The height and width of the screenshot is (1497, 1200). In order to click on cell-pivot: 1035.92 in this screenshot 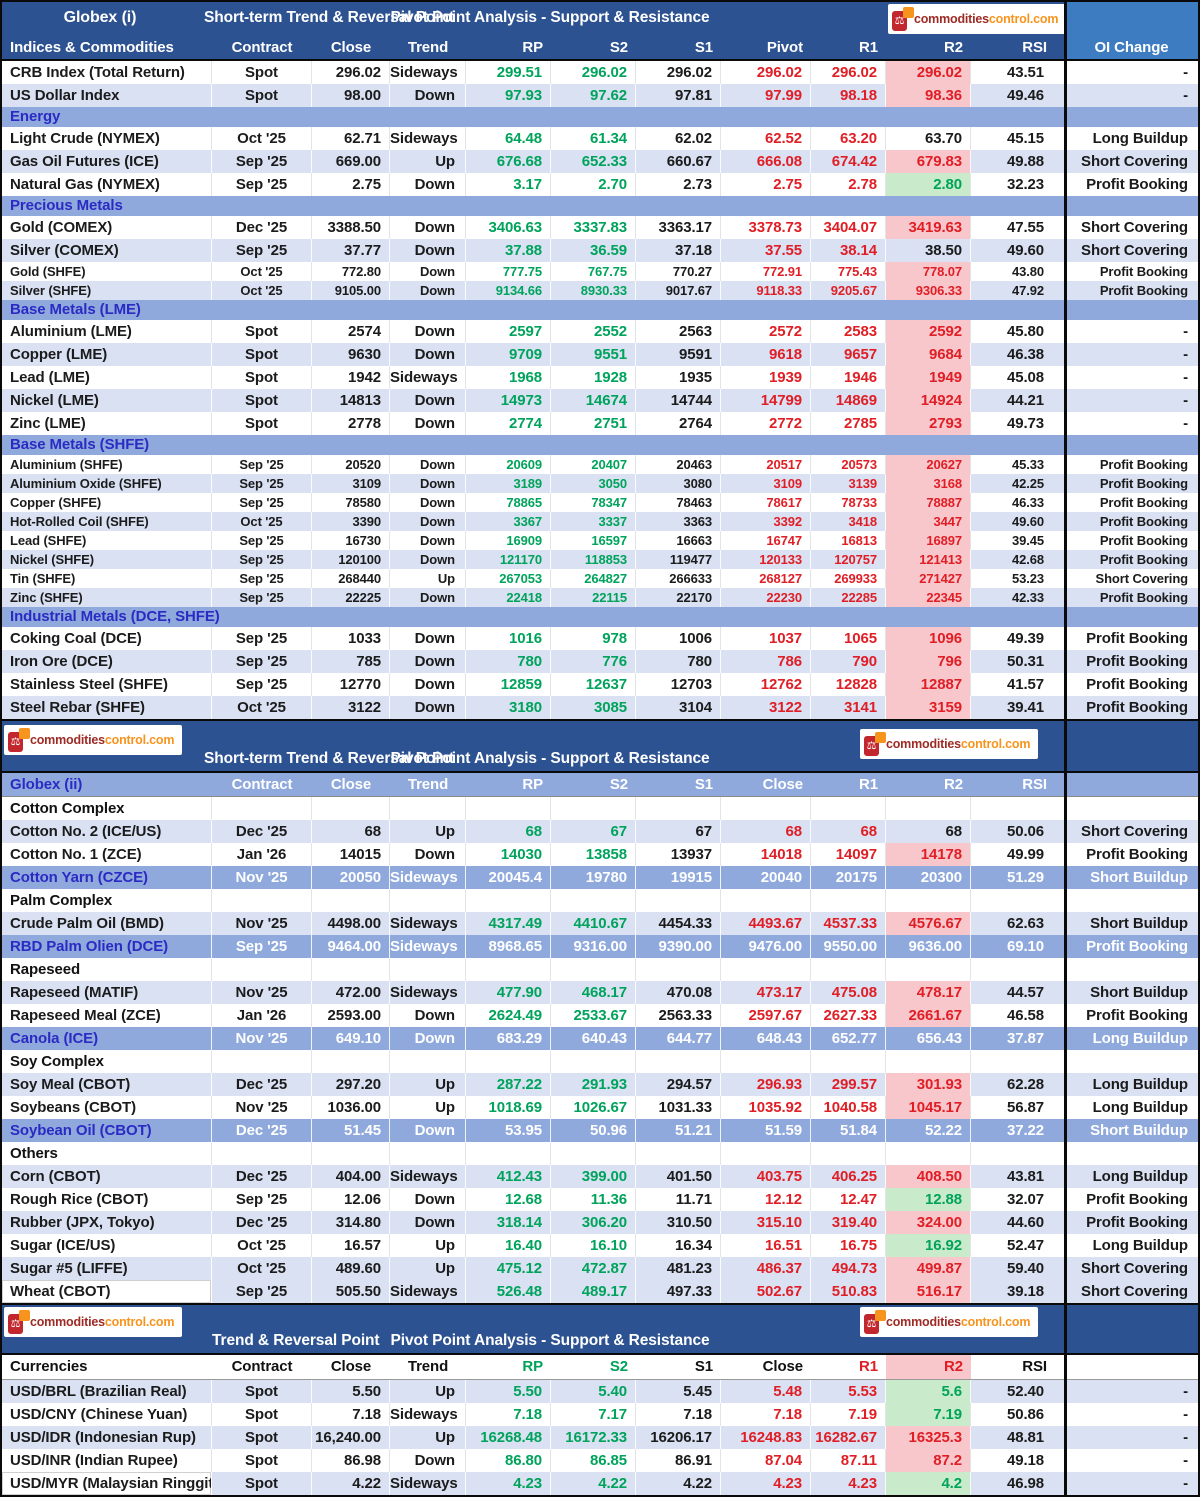, I will do `click(766, 1107)`.